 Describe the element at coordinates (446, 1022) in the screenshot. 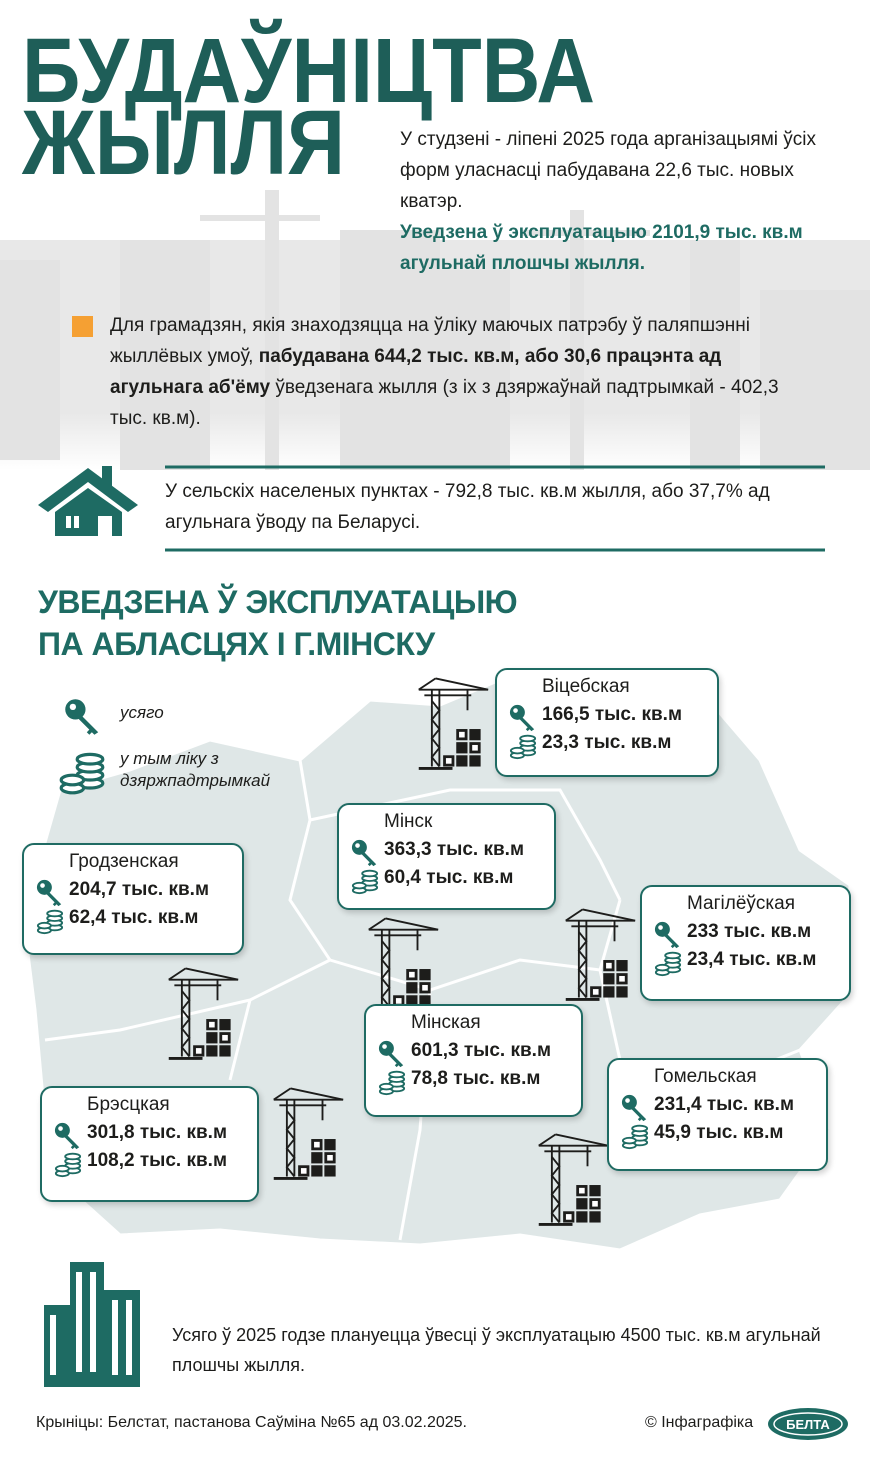

I see `region-name: Мінская` at that location.